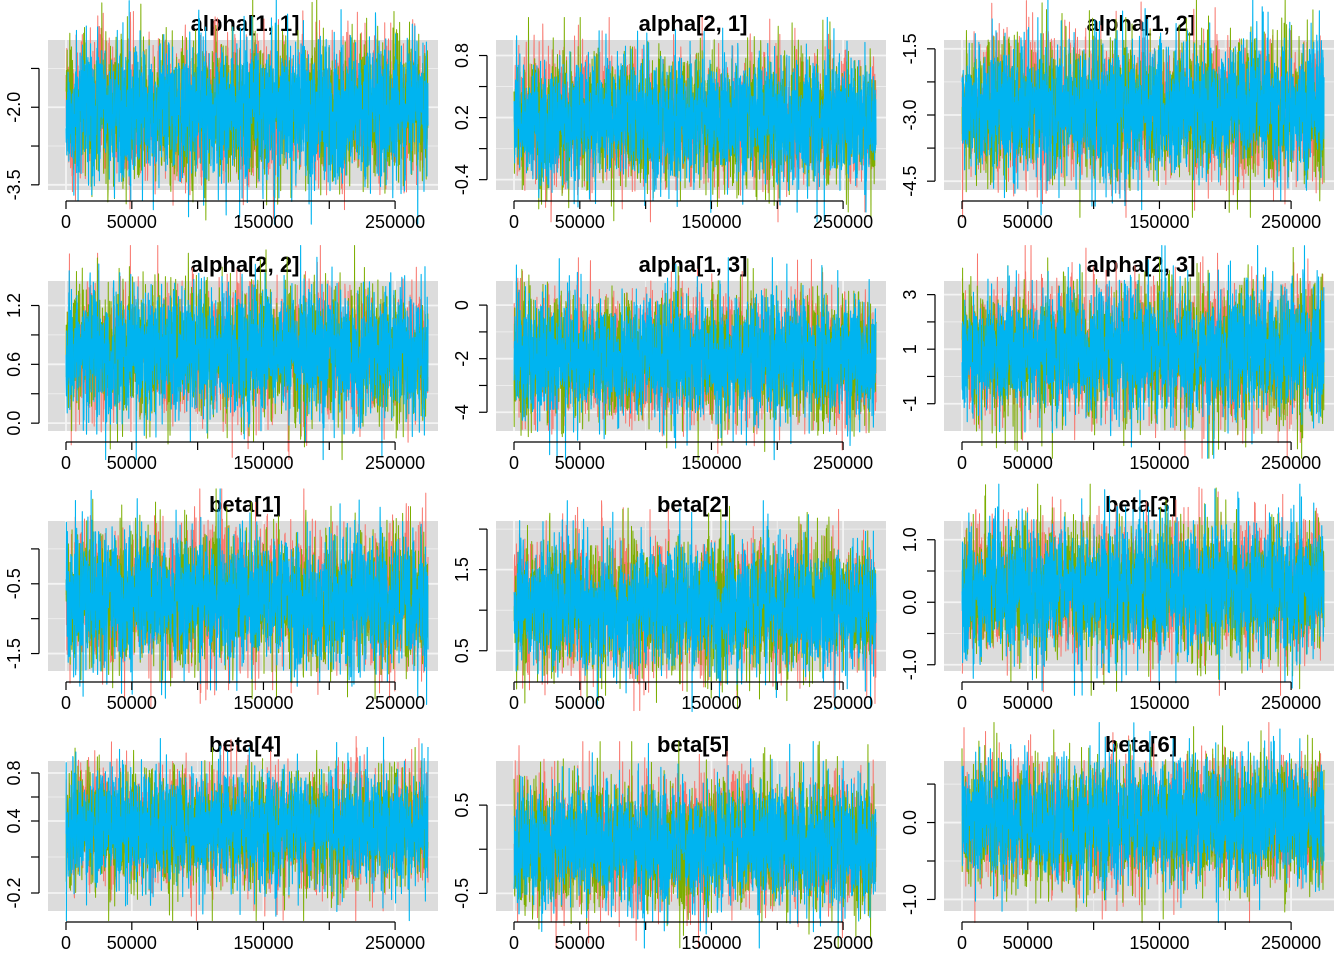 Image resolution: width=1344 pixels, height=960 pixels. I want to click on y-tick-label: 1.5, so click(462, 569).